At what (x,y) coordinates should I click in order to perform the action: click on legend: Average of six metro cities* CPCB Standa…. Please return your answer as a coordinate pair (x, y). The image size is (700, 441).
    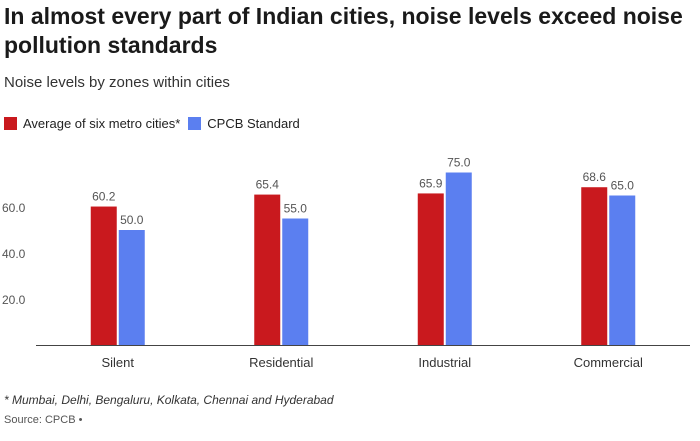
    Looking at the image, I should click on (156, 123).